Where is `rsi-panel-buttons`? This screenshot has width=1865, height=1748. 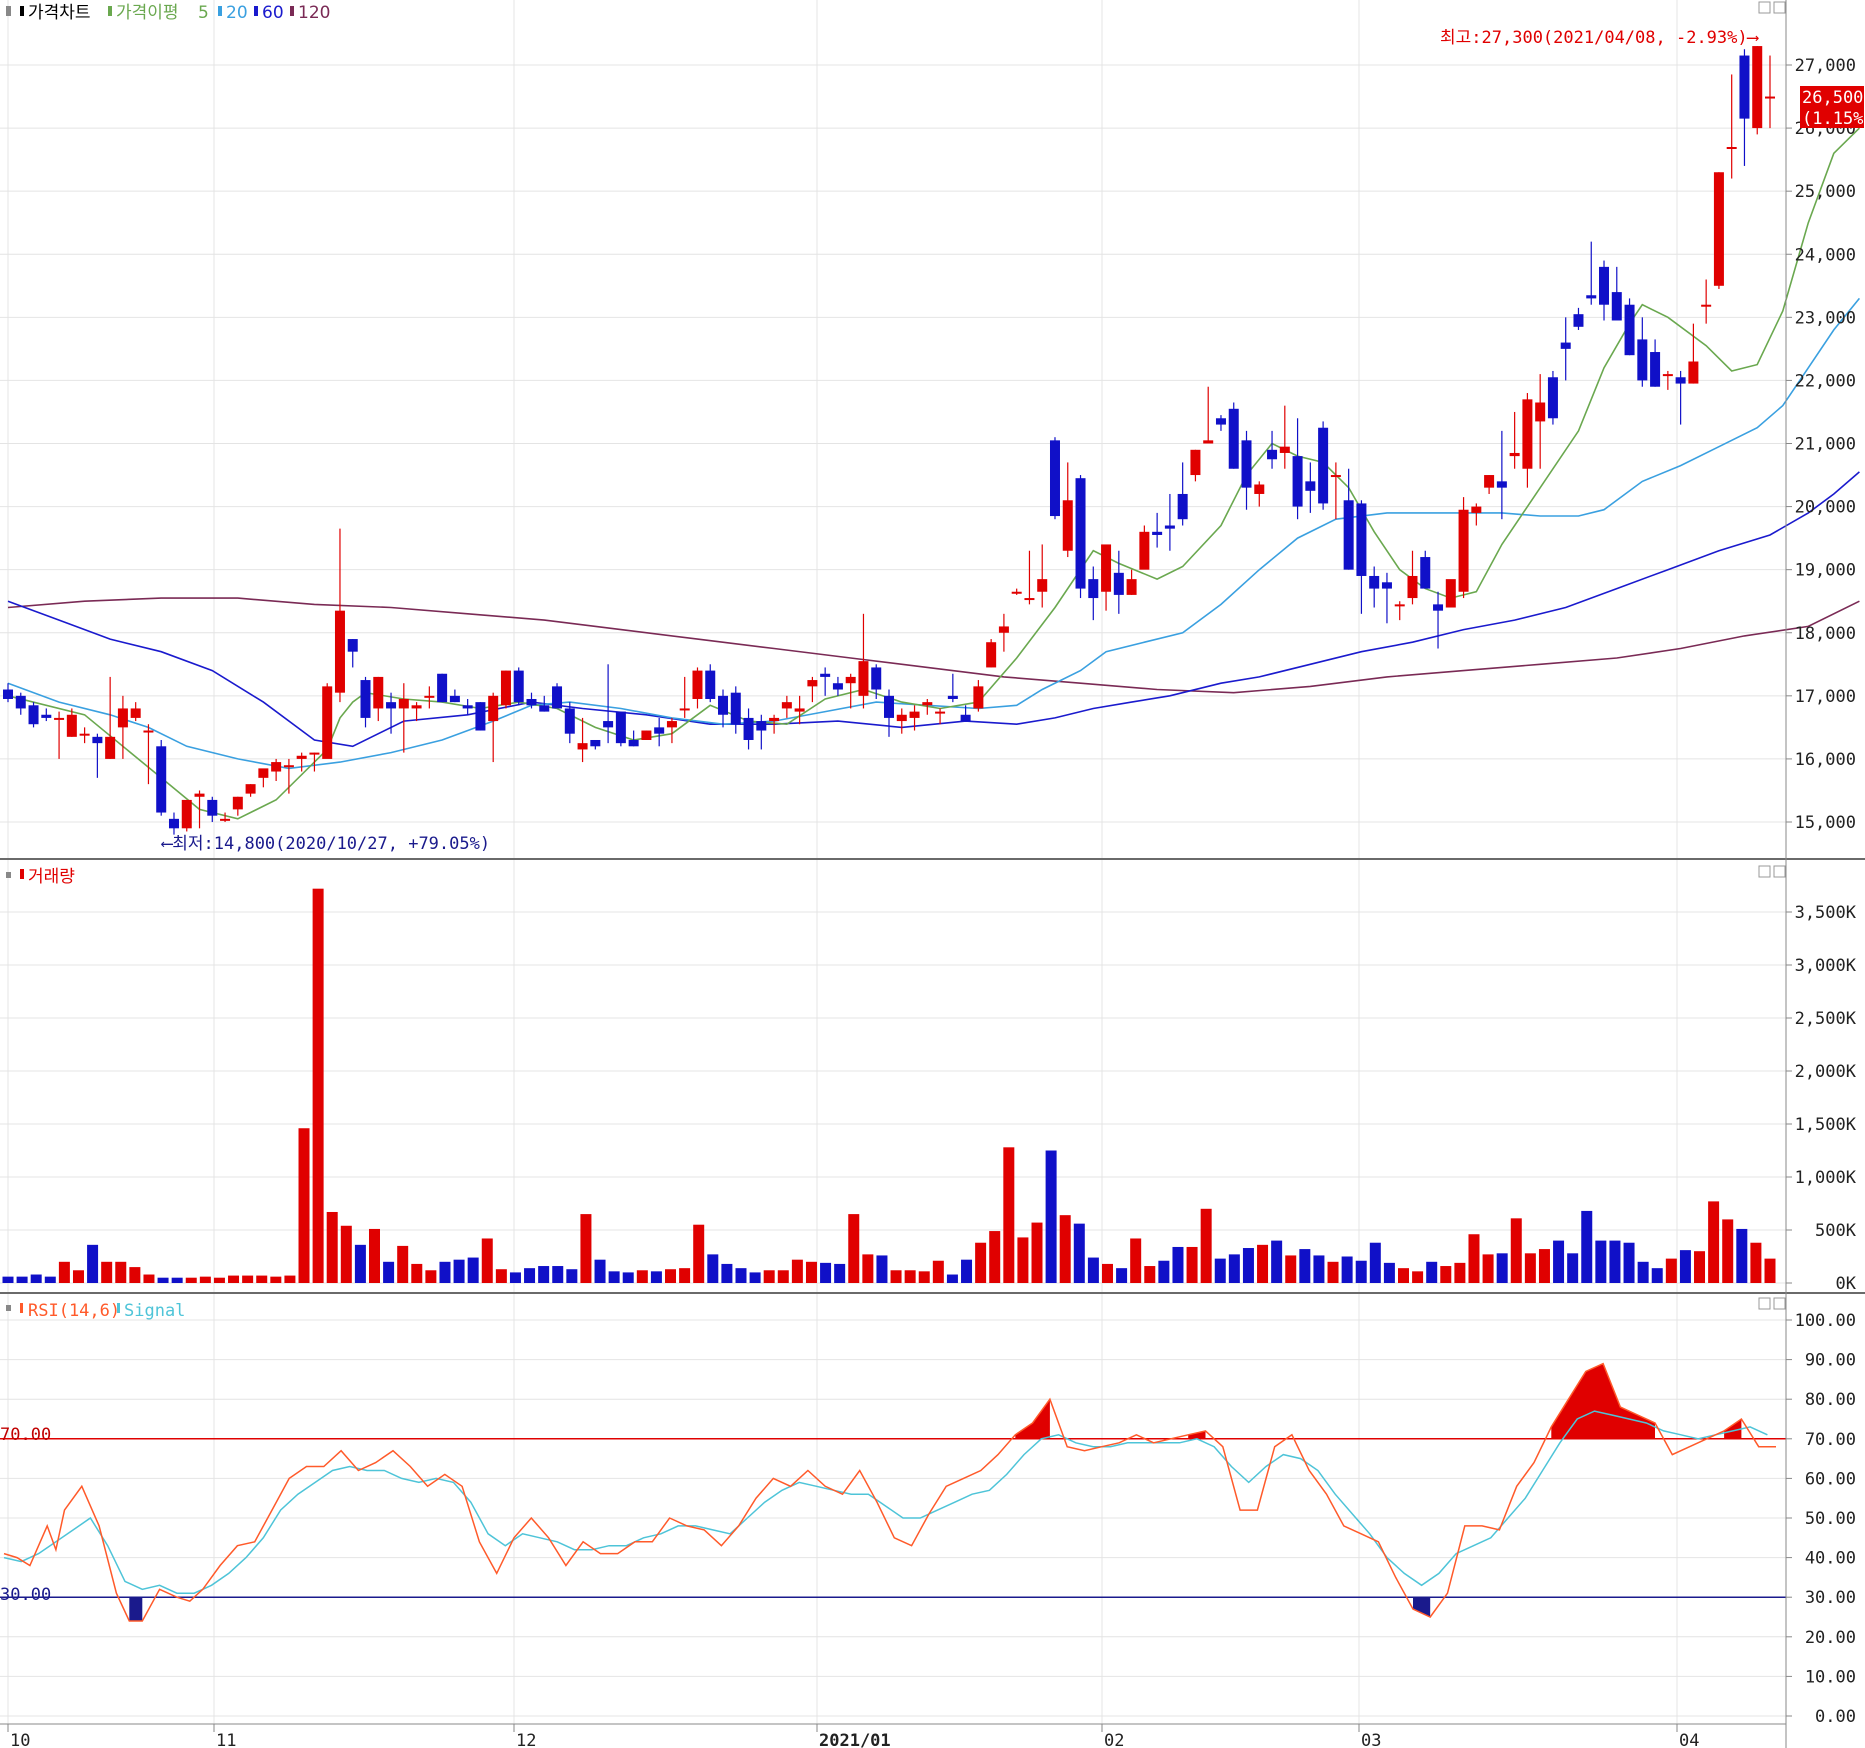 rsi-panel-buttons is located at coordinates (1772, 1303).